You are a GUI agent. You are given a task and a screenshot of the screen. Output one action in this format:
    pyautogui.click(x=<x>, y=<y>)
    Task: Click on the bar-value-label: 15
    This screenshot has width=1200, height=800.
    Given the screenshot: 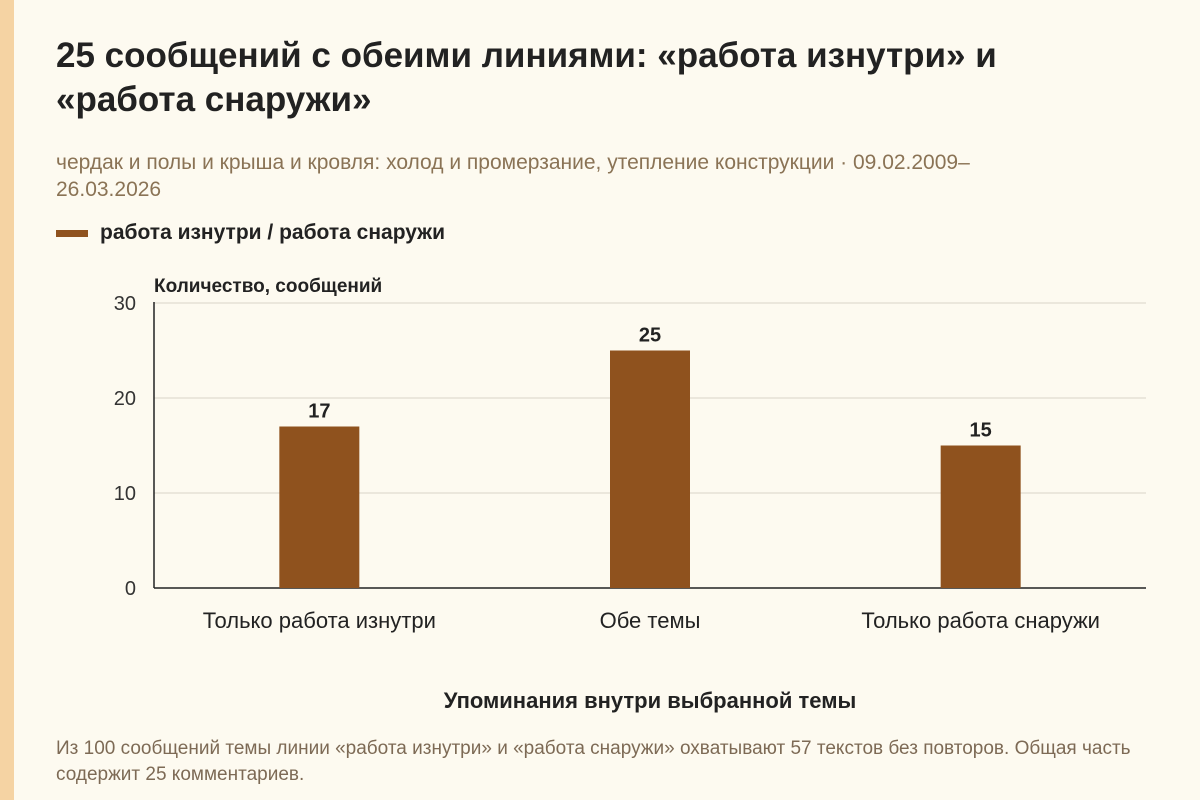 What is the action you would take?
    pyautogui.click(x=981, y=431)
    